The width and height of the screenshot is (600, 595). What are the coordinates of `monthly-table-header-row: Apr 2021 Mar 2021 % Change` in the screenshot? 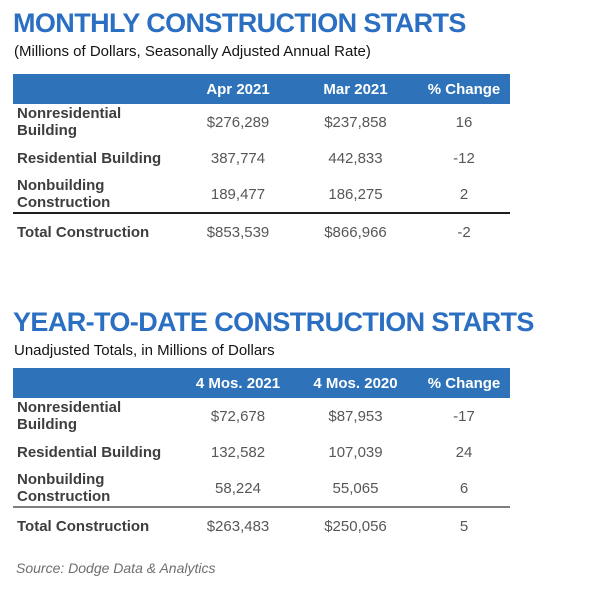 It's located at (261, 89).